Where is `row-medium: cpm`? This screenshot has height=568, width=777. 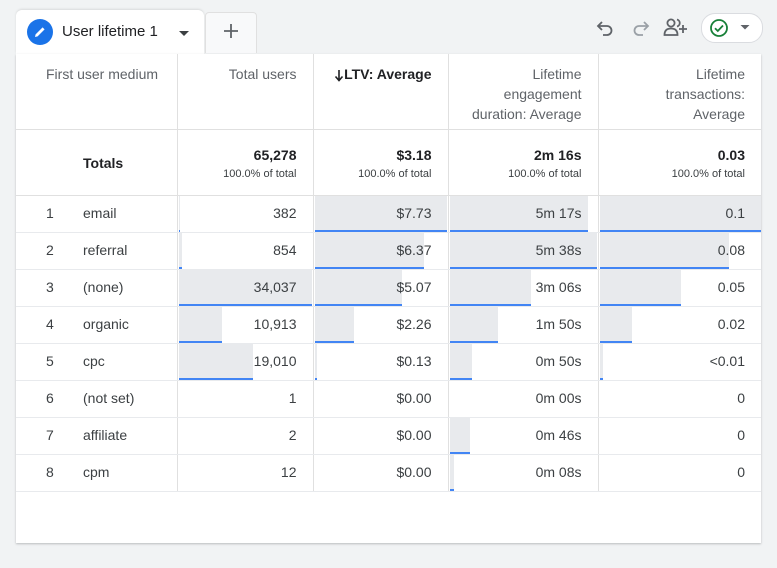
row-medium: cpm is located at coordinates (96, 472).